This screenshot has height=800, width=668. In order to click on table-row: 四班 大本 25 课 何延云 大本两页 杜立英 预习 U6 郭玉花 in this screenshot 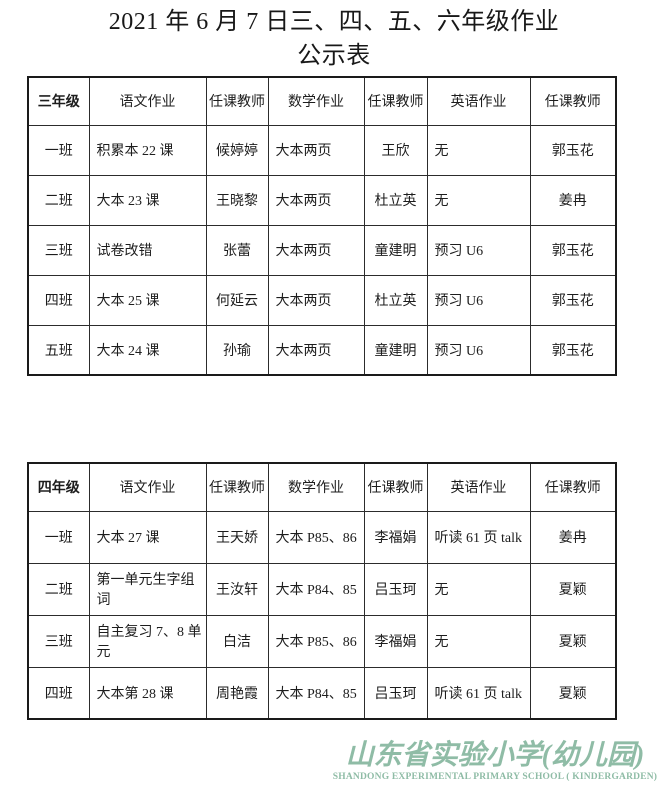, I will do `click(322, 300)`.